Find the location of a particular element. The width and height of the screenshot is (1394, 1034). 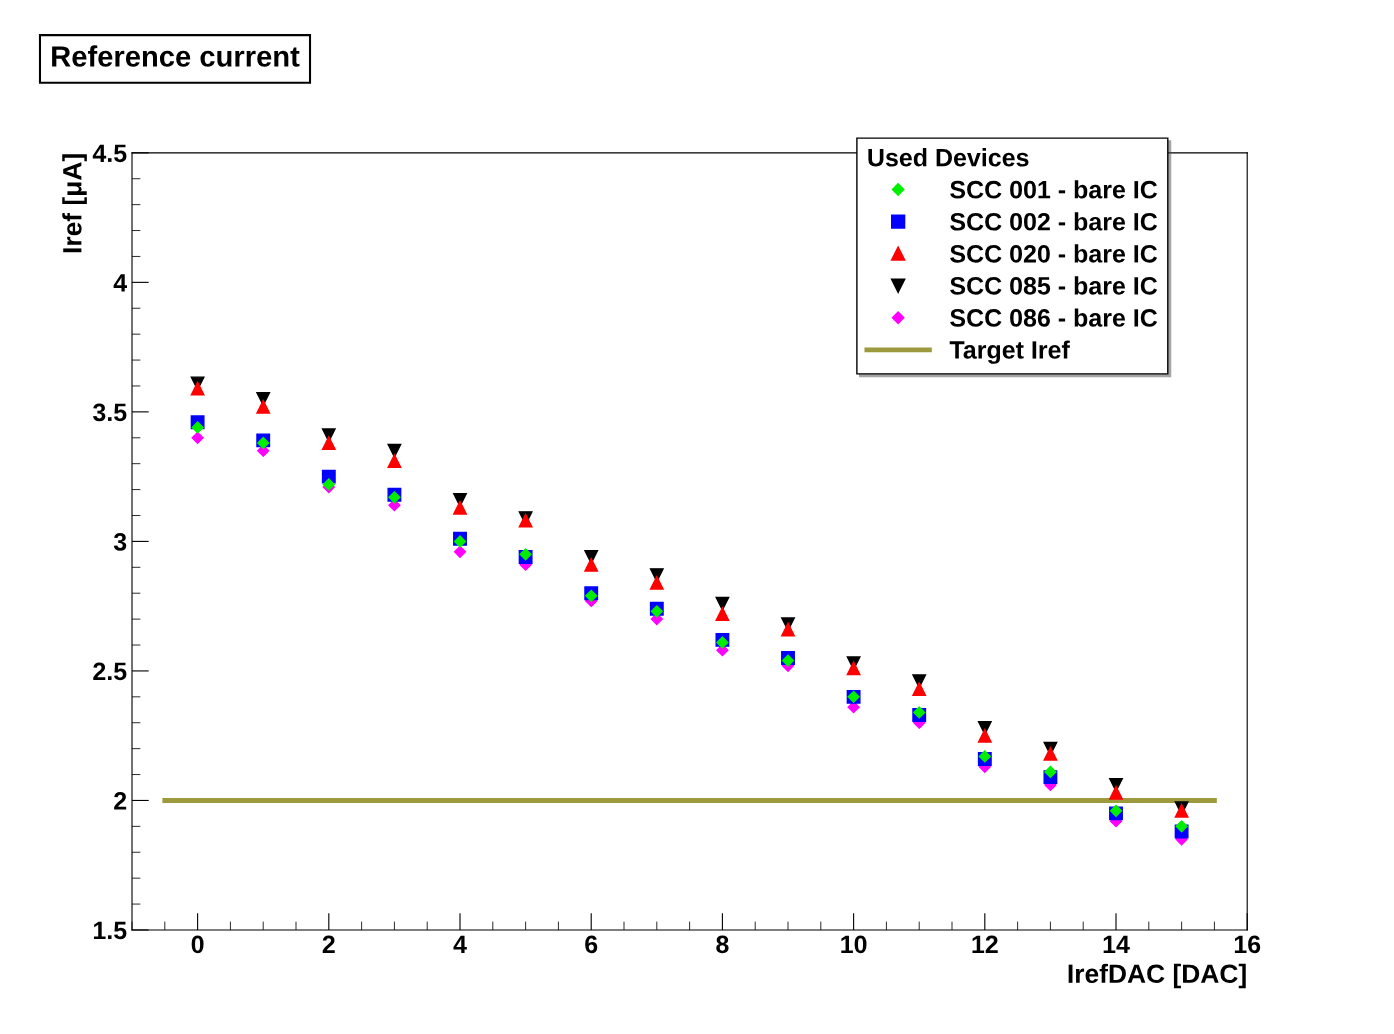

x-tick-label: 12 is located at coordinates (985, 944).